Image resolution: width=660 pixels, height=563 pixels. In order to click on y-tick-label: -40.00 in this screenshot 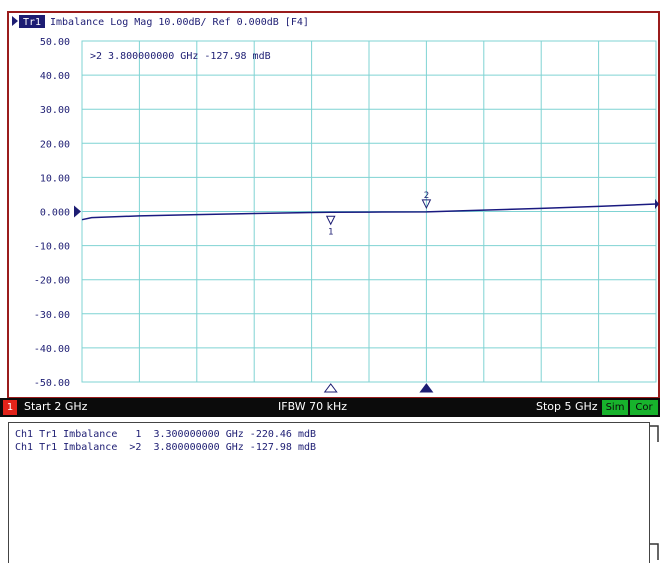, I will do `click(52, 349)`.